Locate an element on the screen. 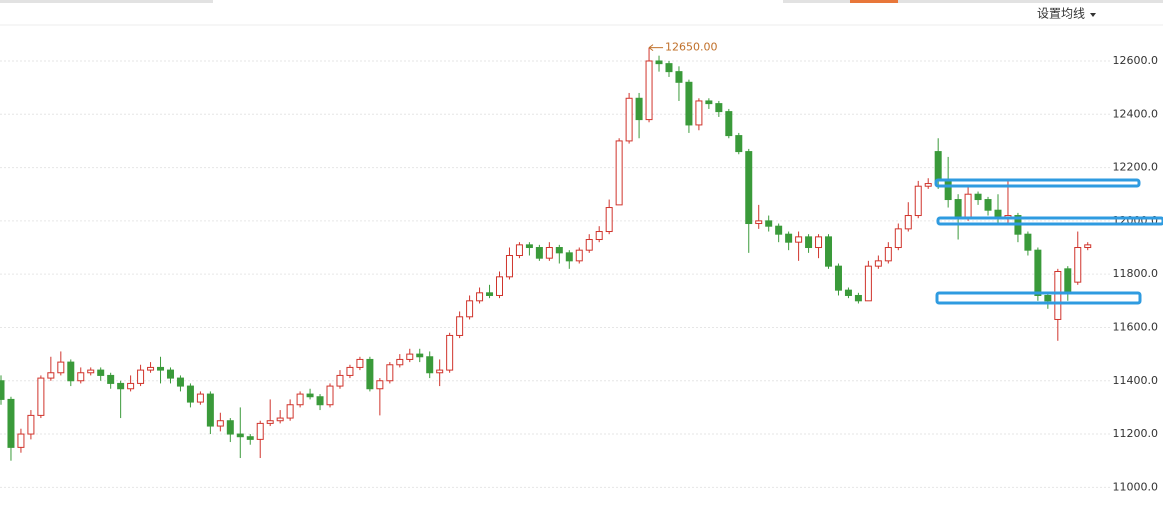  y-tick-label: 11400.0 is located at coordinates (1136, 380).